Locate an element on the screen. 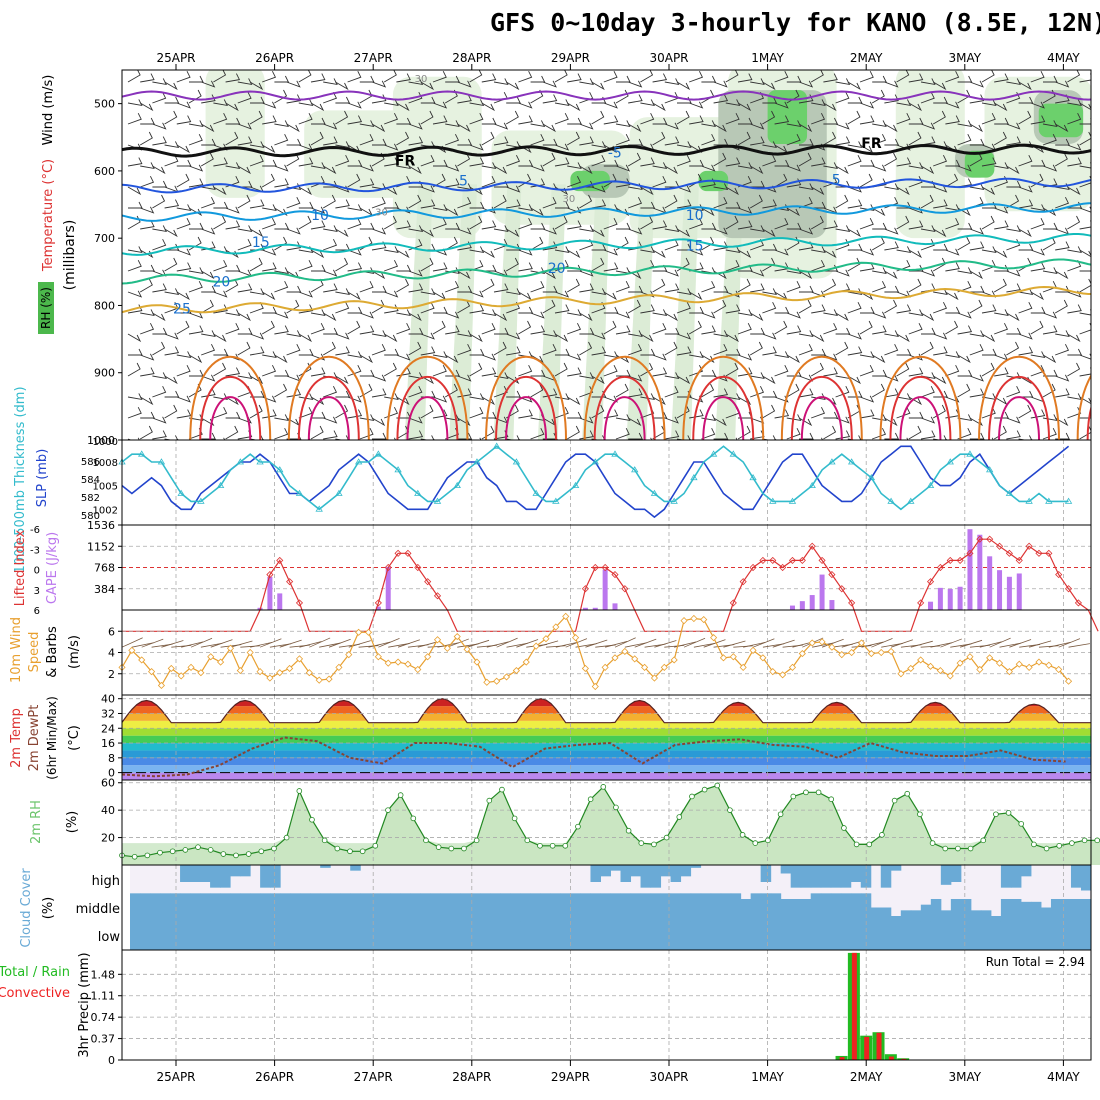  wind-tick-label: 6 is located at coordinates (111, 631).